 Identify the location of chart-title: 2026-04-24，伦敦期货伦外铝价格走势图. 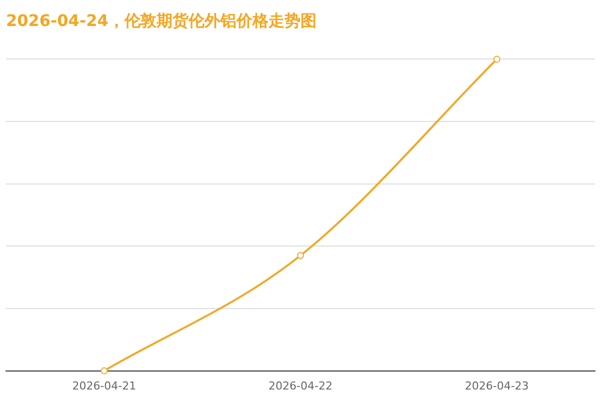
(161, 20).